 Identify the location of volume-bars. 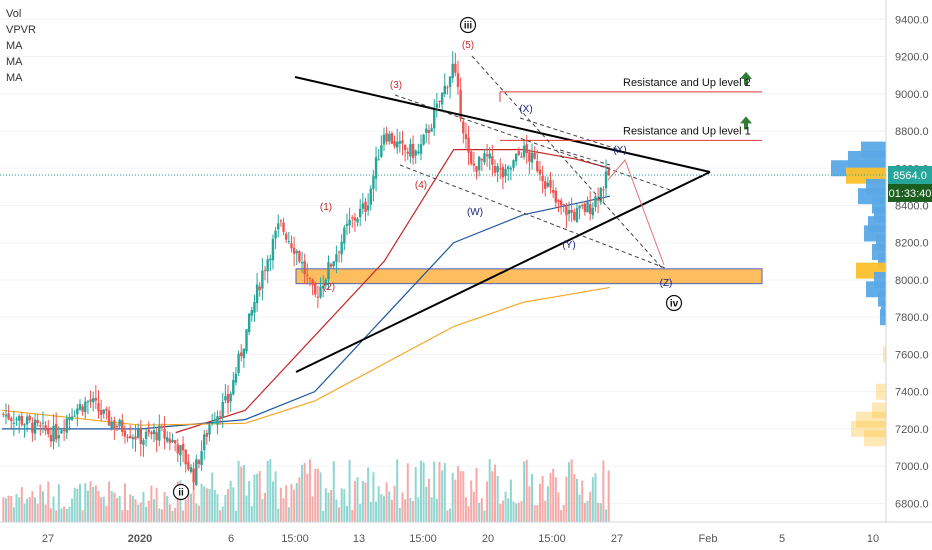
(306, 490).